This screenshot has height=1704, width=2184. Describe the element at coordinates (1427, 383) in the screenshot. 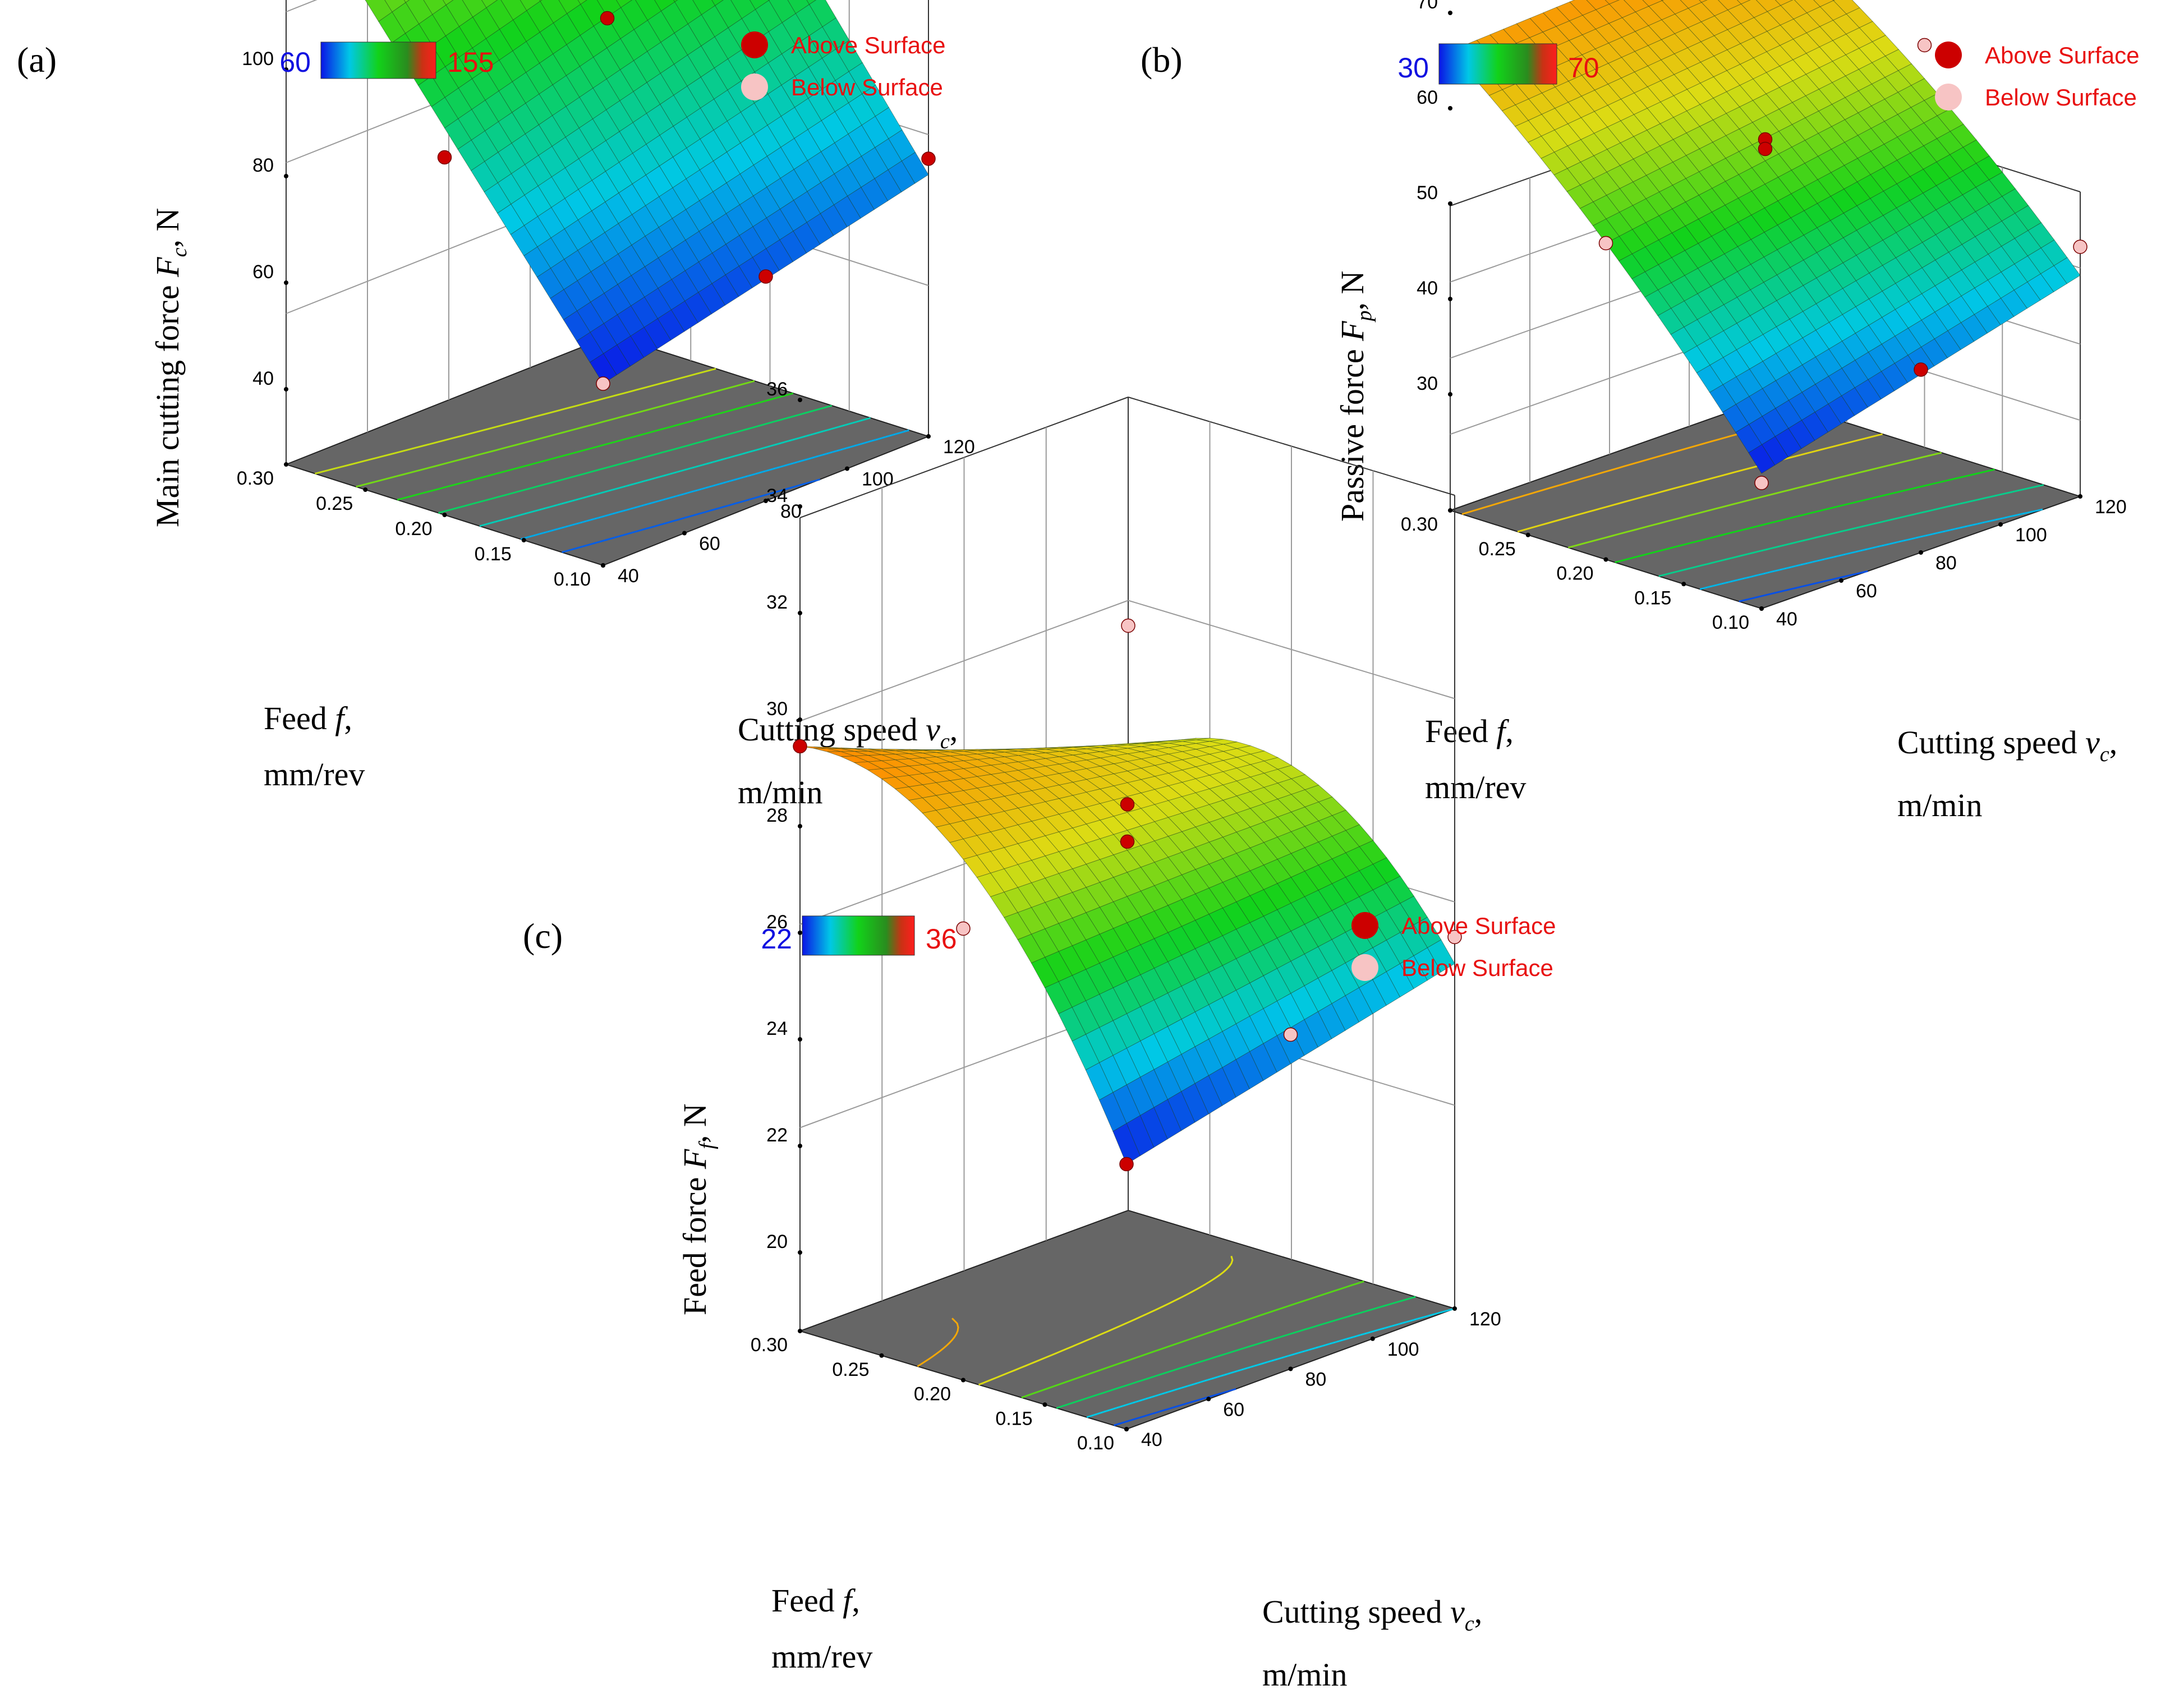

I see `z-tick-label: 30` at that location.